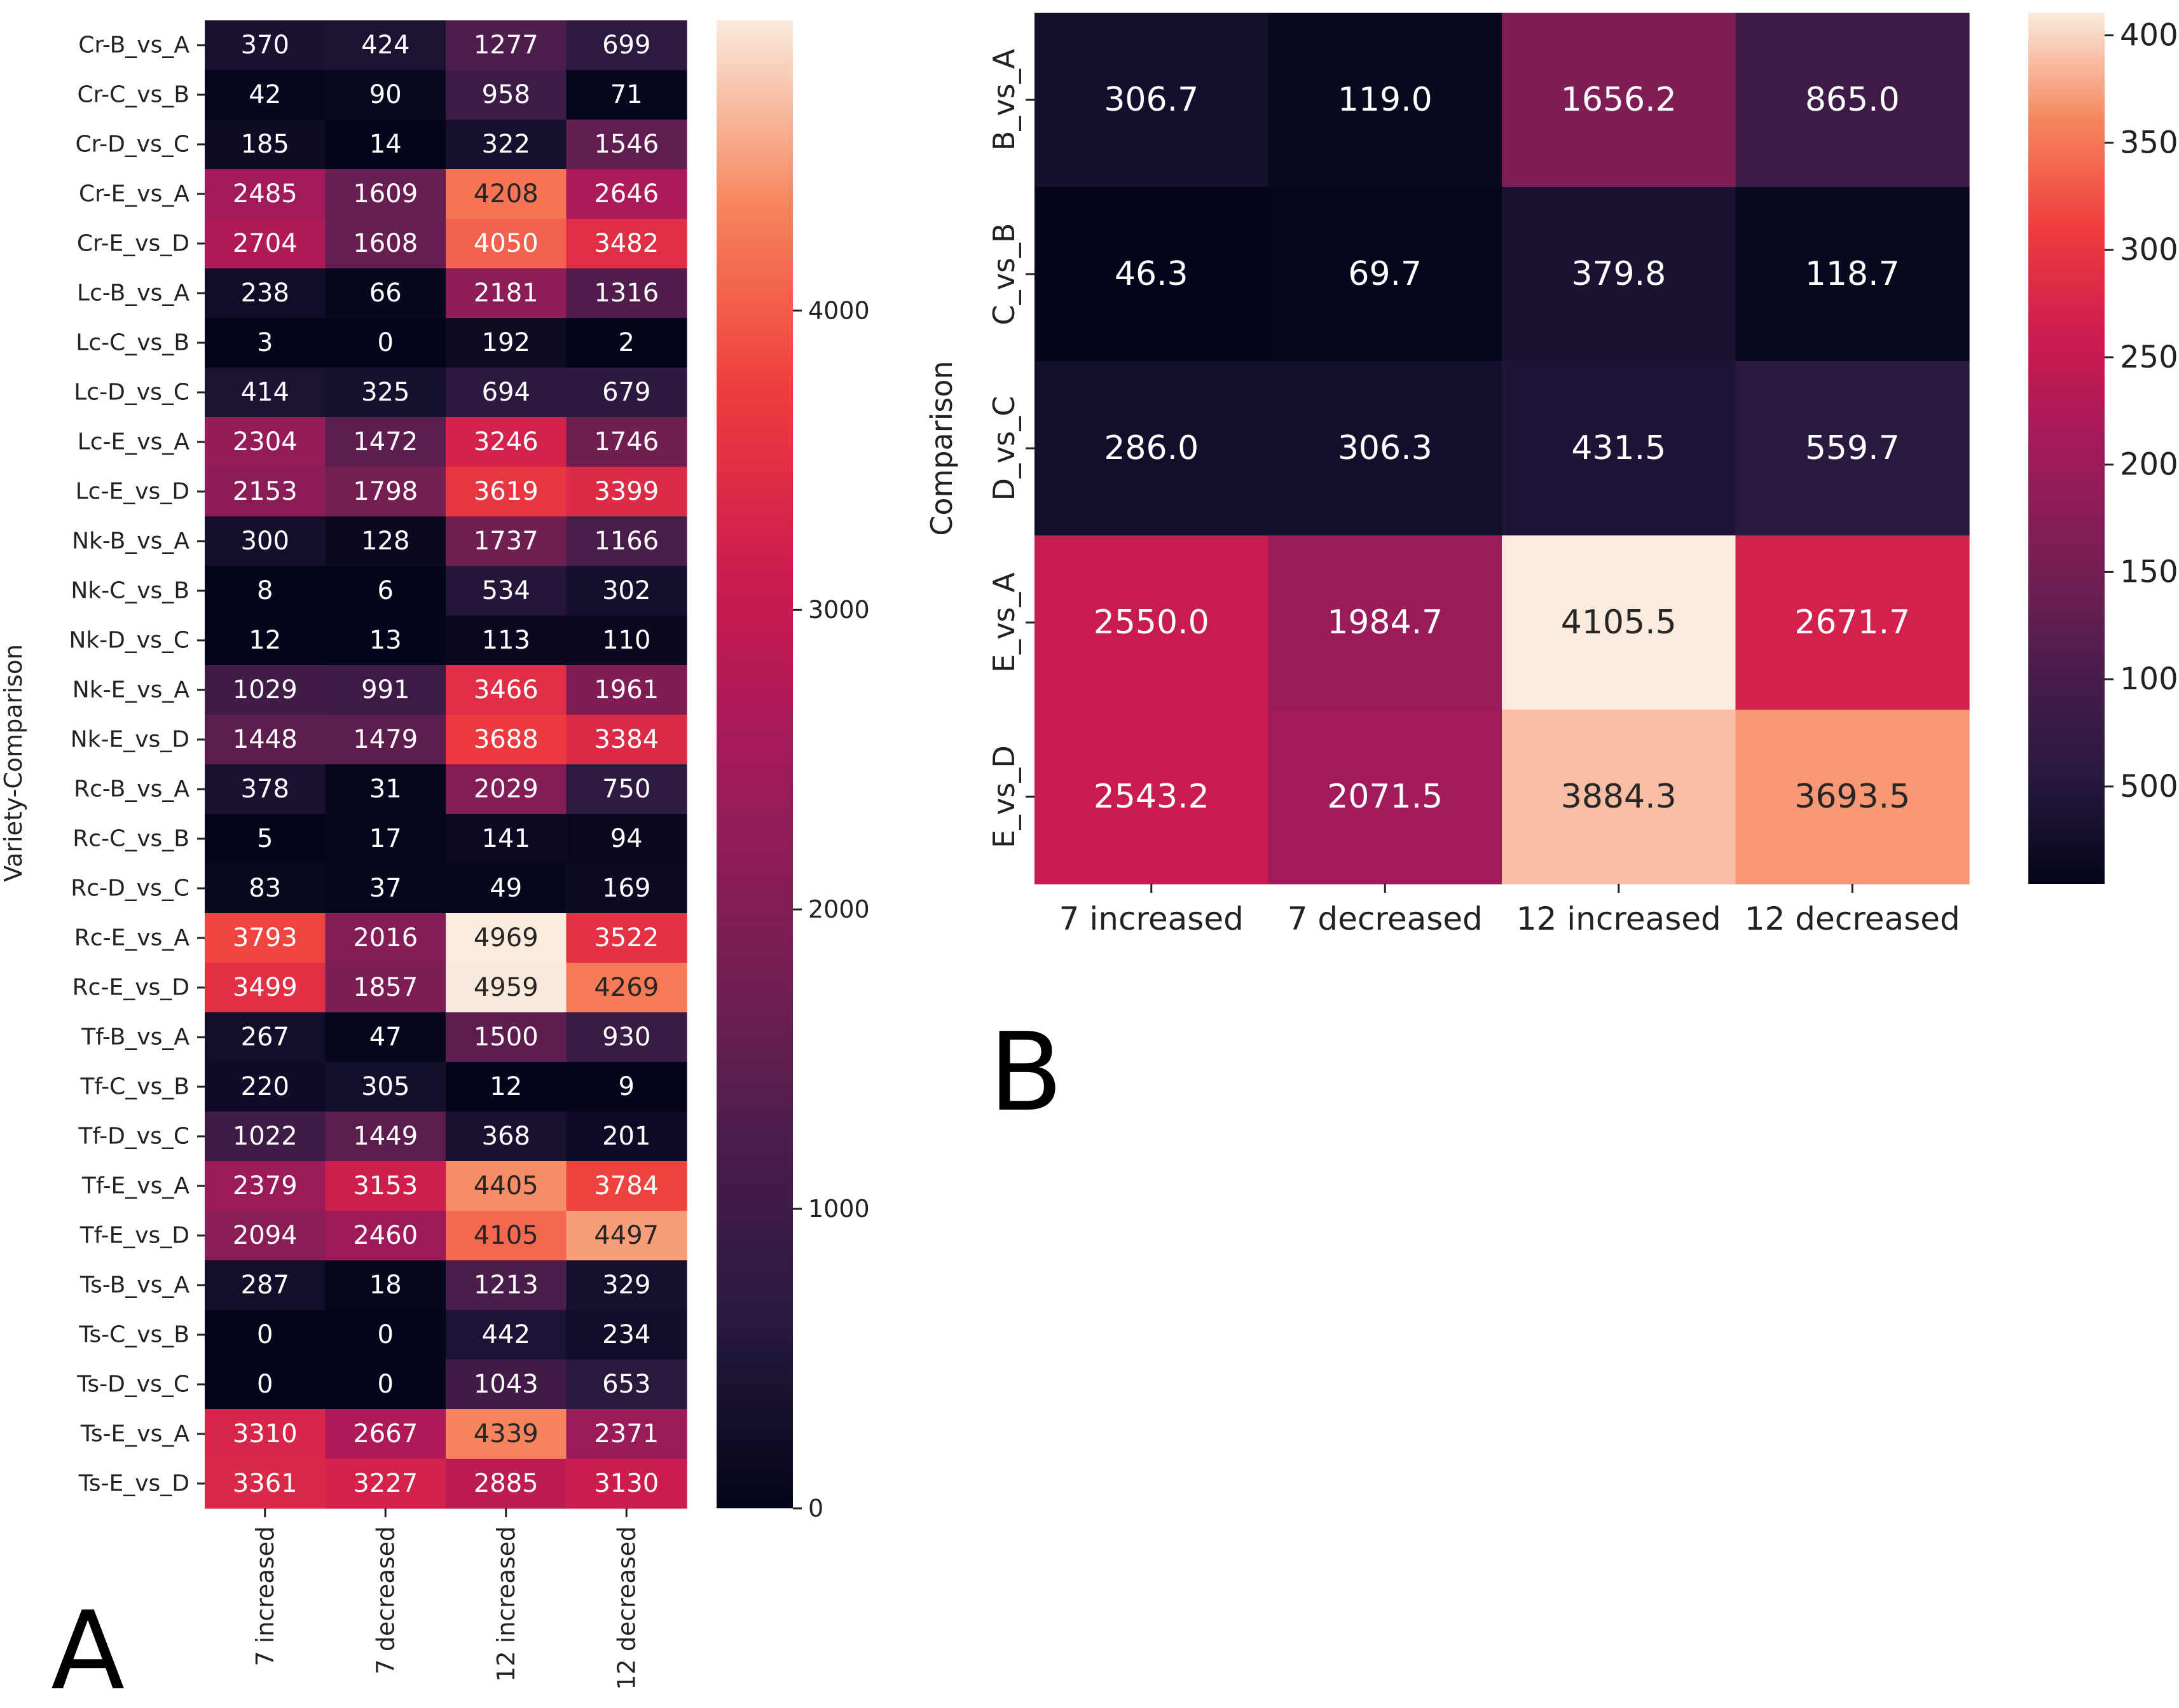 Image resolution: width=2179 pixels, height=1708 pixels. I want to click on cell-value-label: 4339, so click(506, 1434).